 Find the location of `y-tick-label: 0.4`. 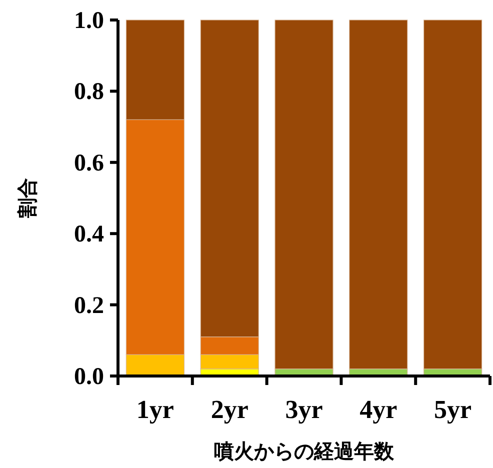

y-tick-label: 0.4 is located at coordinates (89, 235).